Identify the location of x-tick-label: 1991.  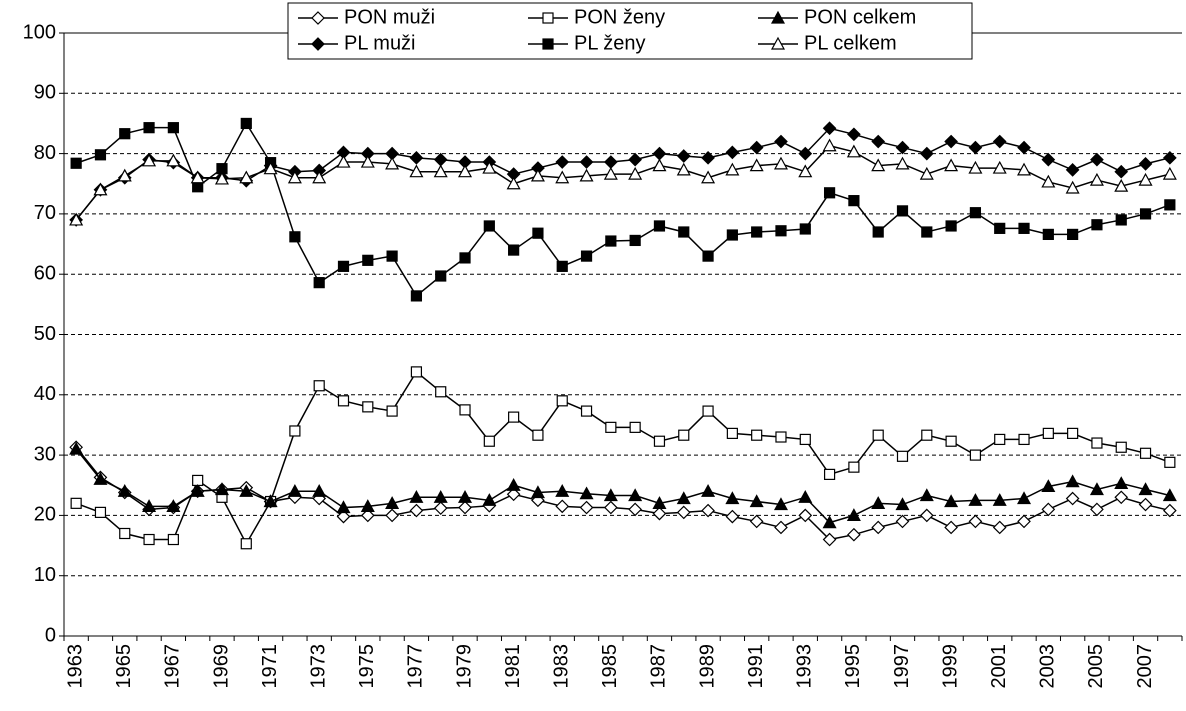
(756, 666).